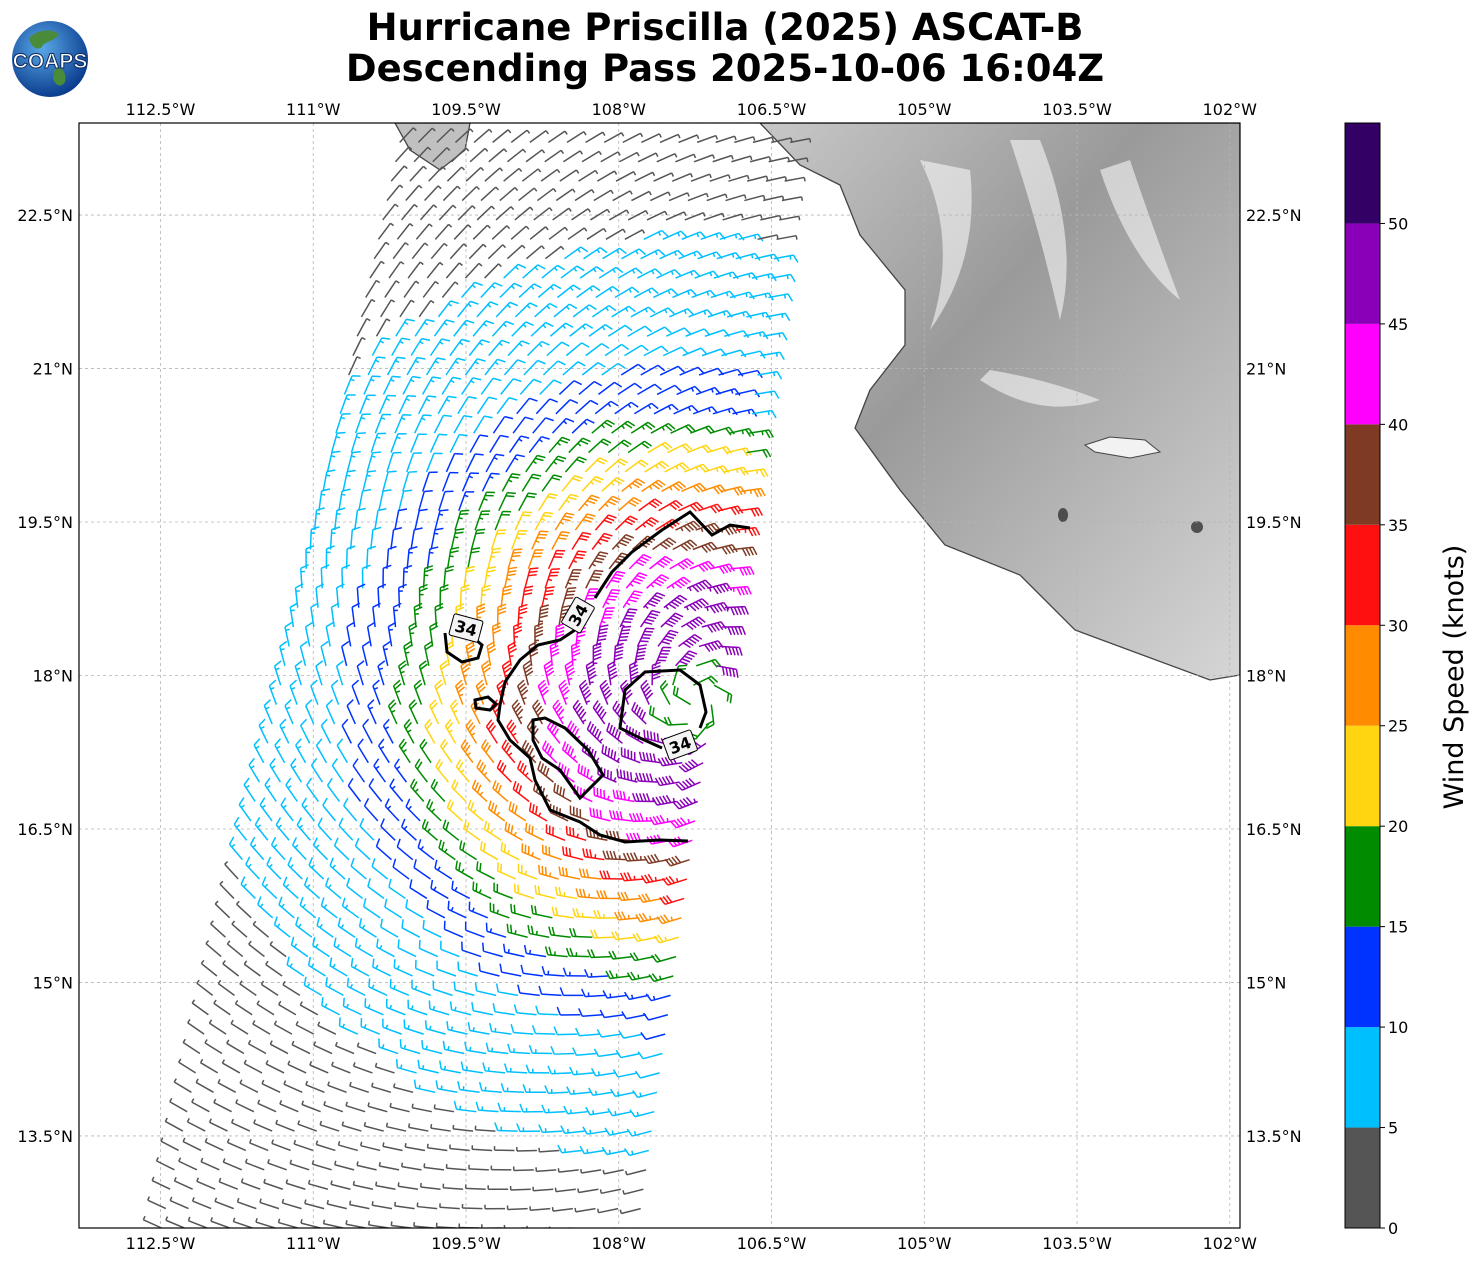 This screenshot has width=1481, height=1264. I want to click on lon-tick-bottom: 112.5°W, so click(161, 1243).